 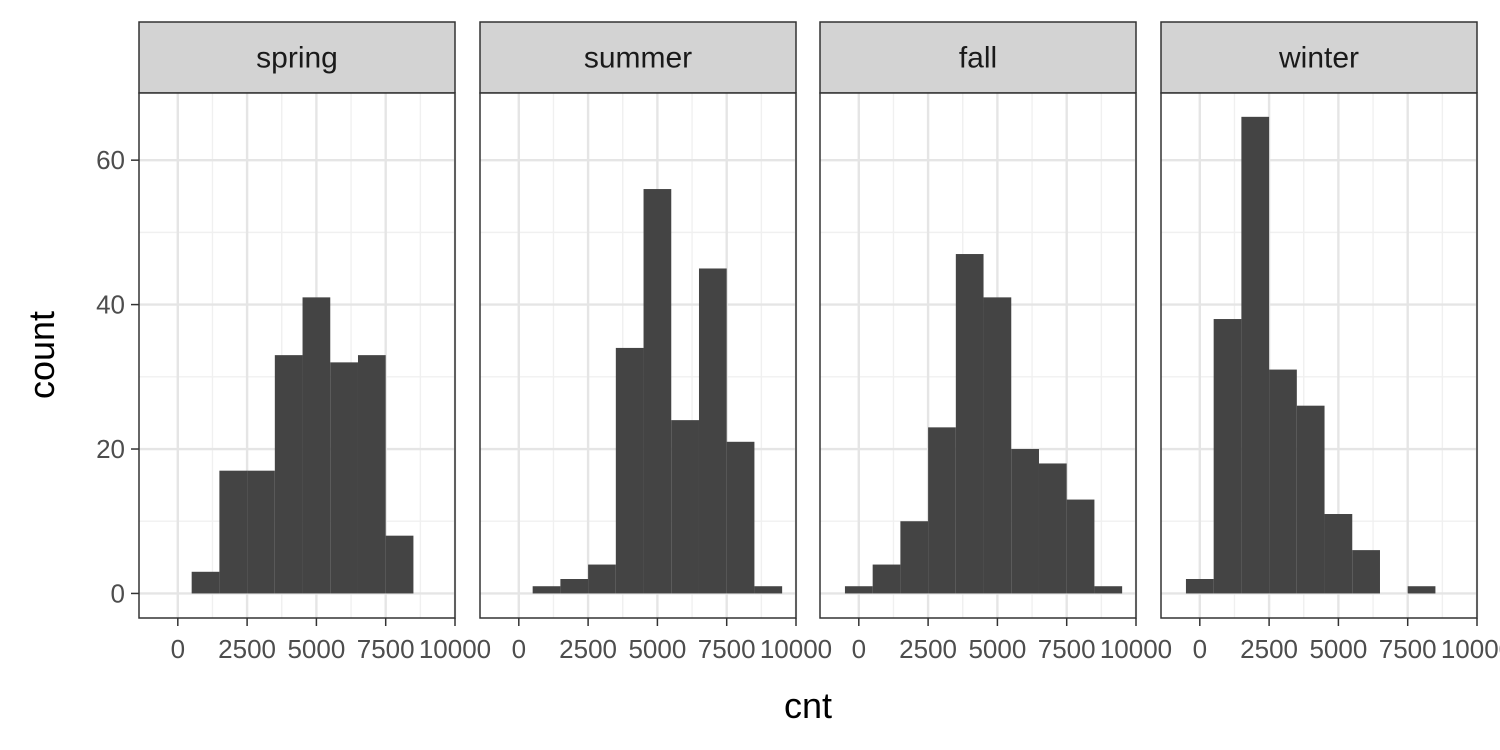 I want to click on x-axis-title: cnt, so click(x=808, y=705).